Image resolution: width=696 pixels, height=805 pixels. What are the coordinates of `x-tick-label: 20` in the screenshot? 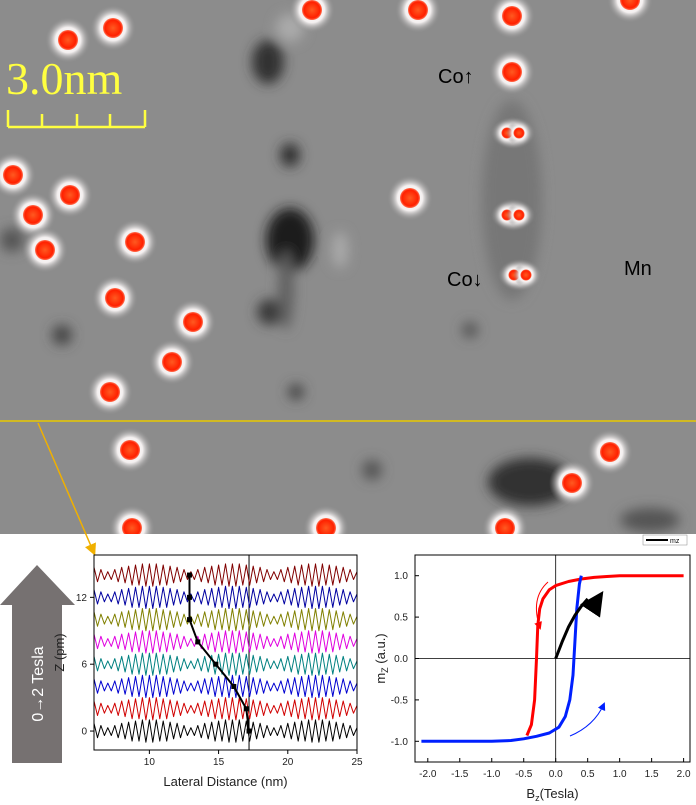 It's located at (288, 762).